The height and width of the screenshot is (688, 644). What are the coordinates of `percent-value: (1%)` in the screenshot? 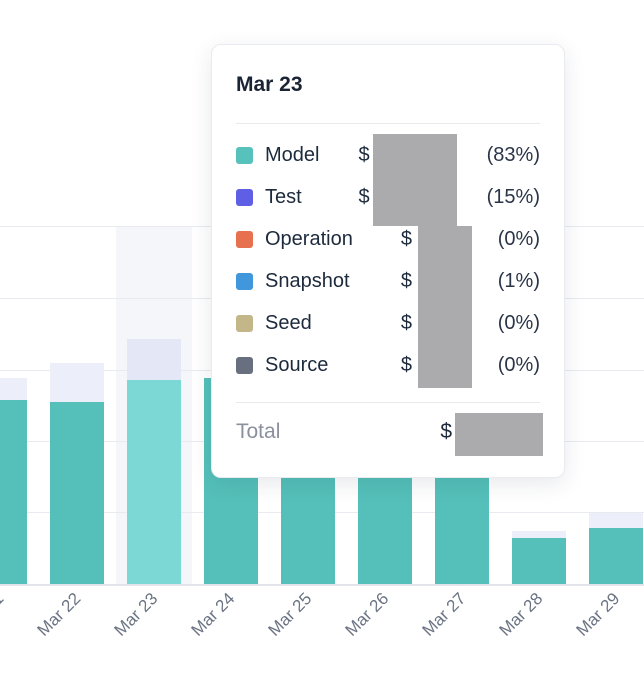 It's located at (518, 280).